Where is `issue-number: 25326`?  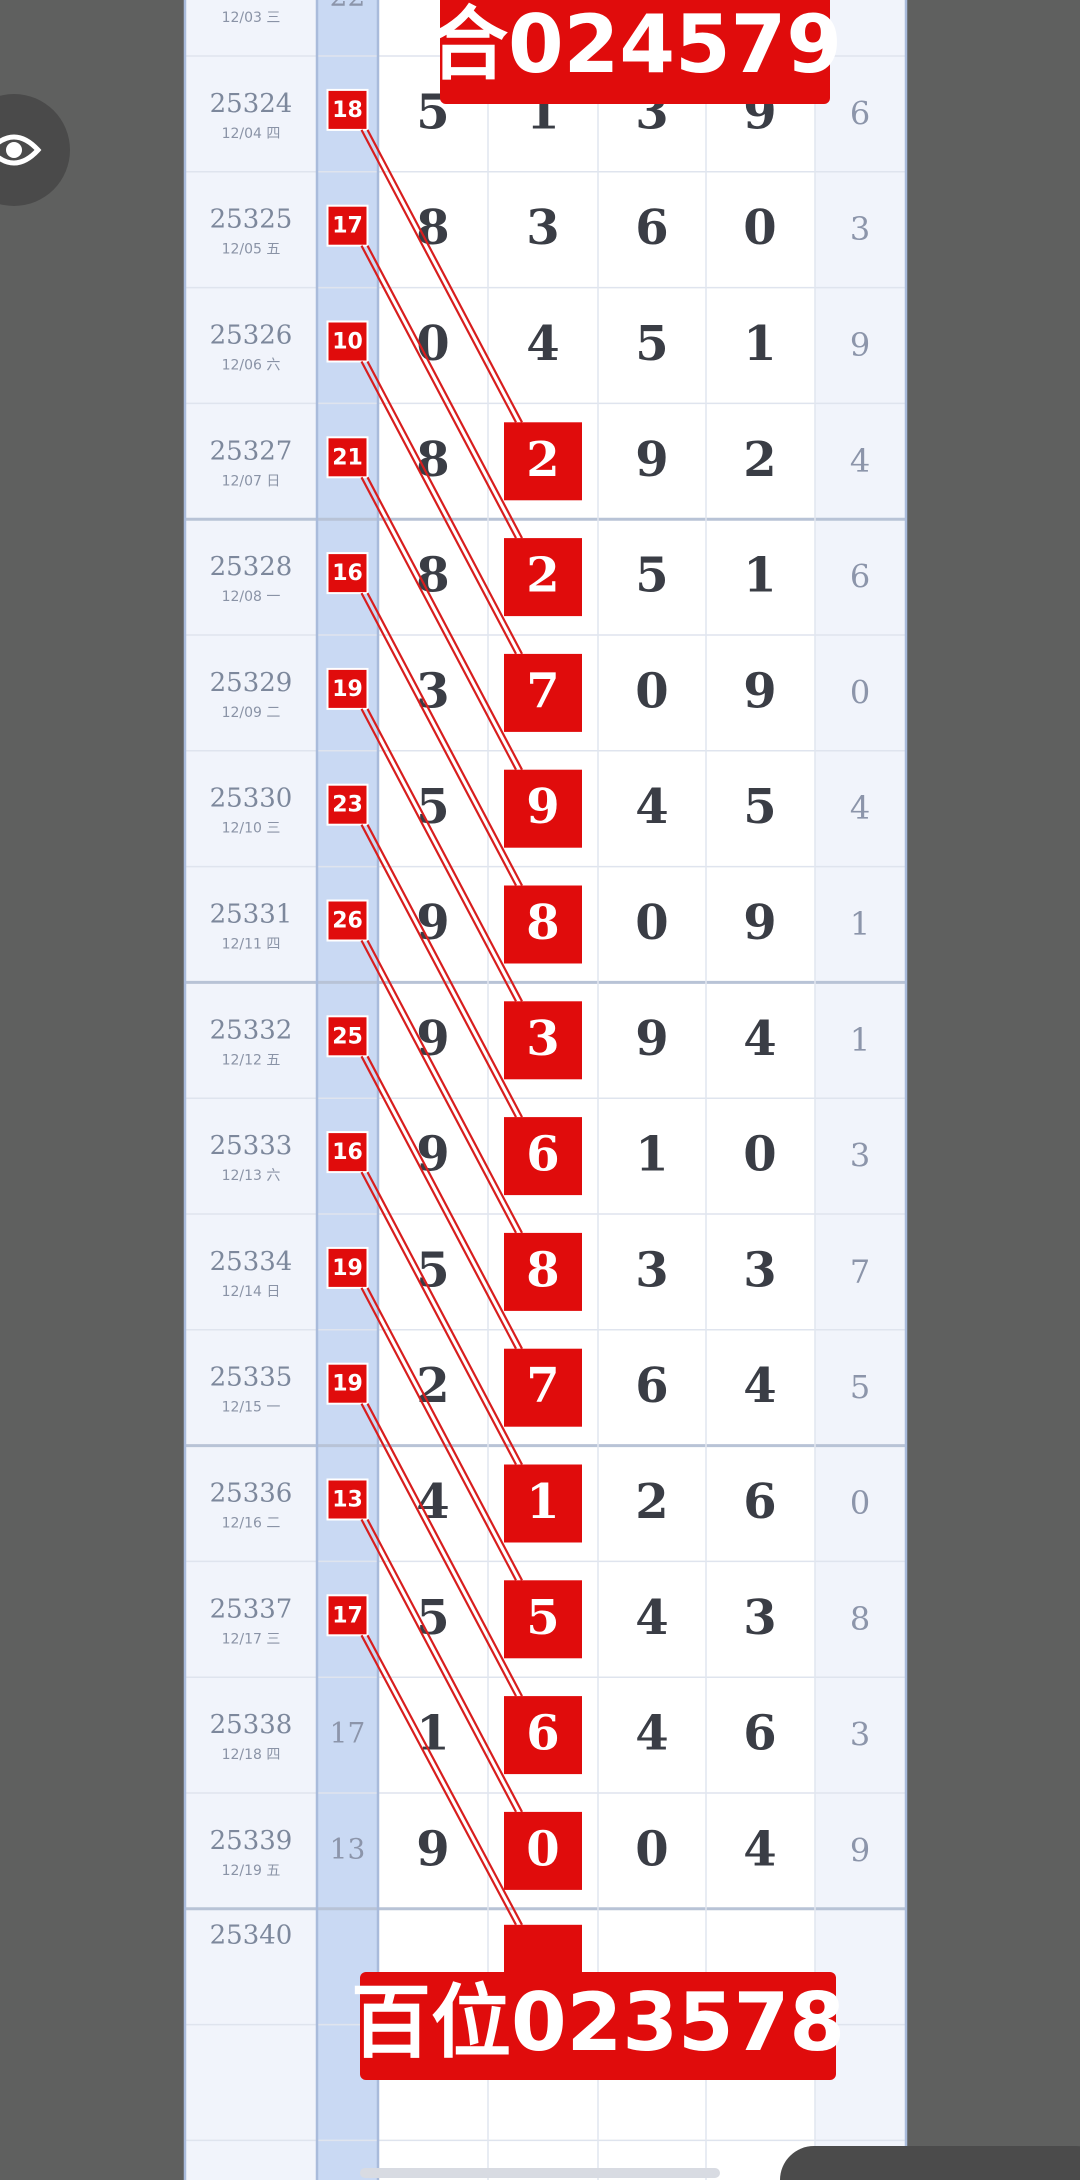 issue-number: 25326 is located at coordinates (251, 336).